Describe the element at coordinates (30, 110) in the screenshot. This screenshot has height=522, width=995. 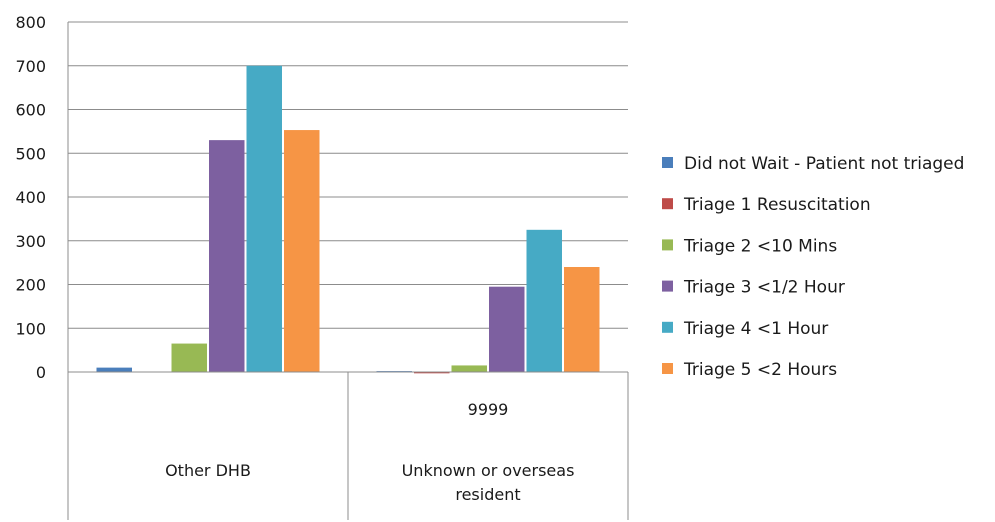
I see `y-tick-label: 600` at that location.